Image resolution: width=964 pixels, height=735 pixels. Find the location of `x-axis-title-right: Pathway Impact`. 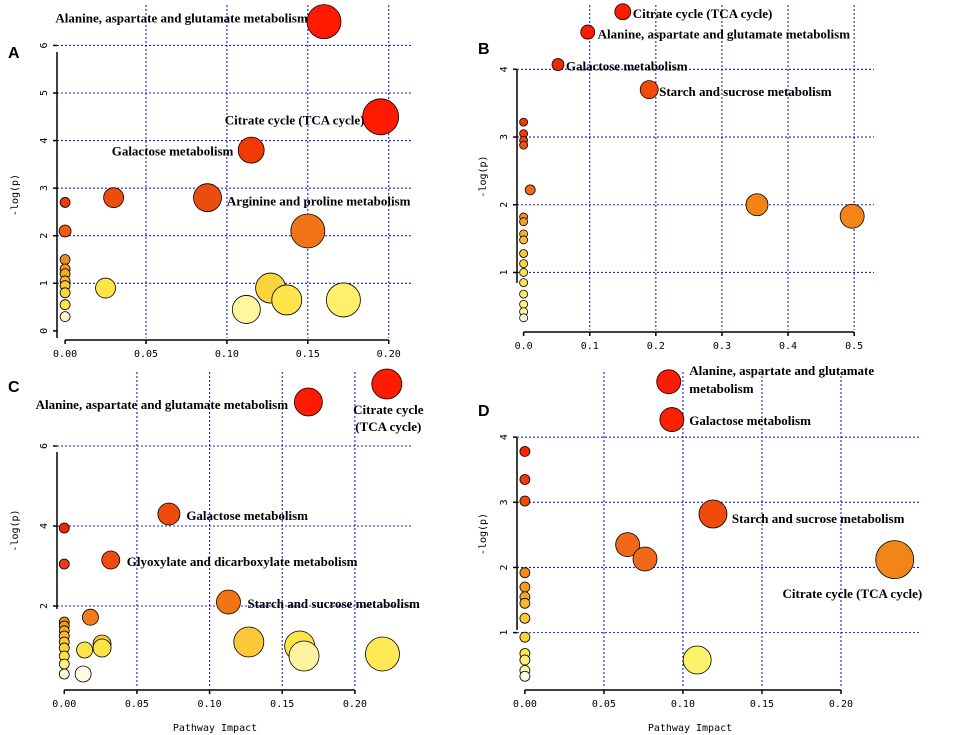

x-axis-title-right: Pathway Impact is located at coordinates (690, 728).